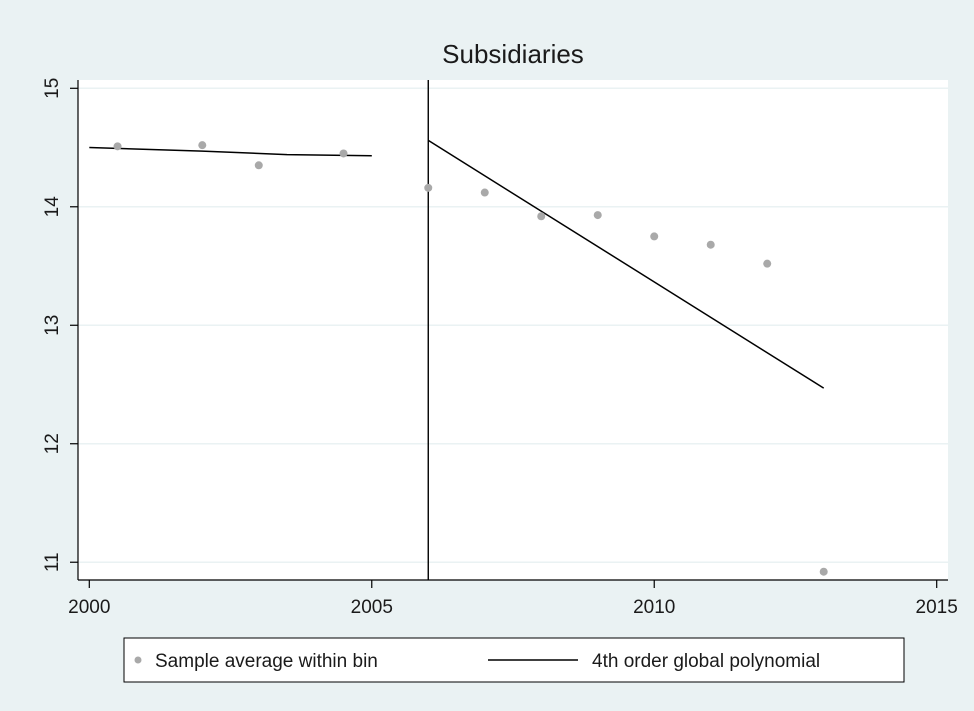 The width and height of the screenshot is (974, 711). What do you see at coordinates (937, 607) in the screenshot?
I see `x-tick-label-2015: 2015` at bounding box center [937, 607].